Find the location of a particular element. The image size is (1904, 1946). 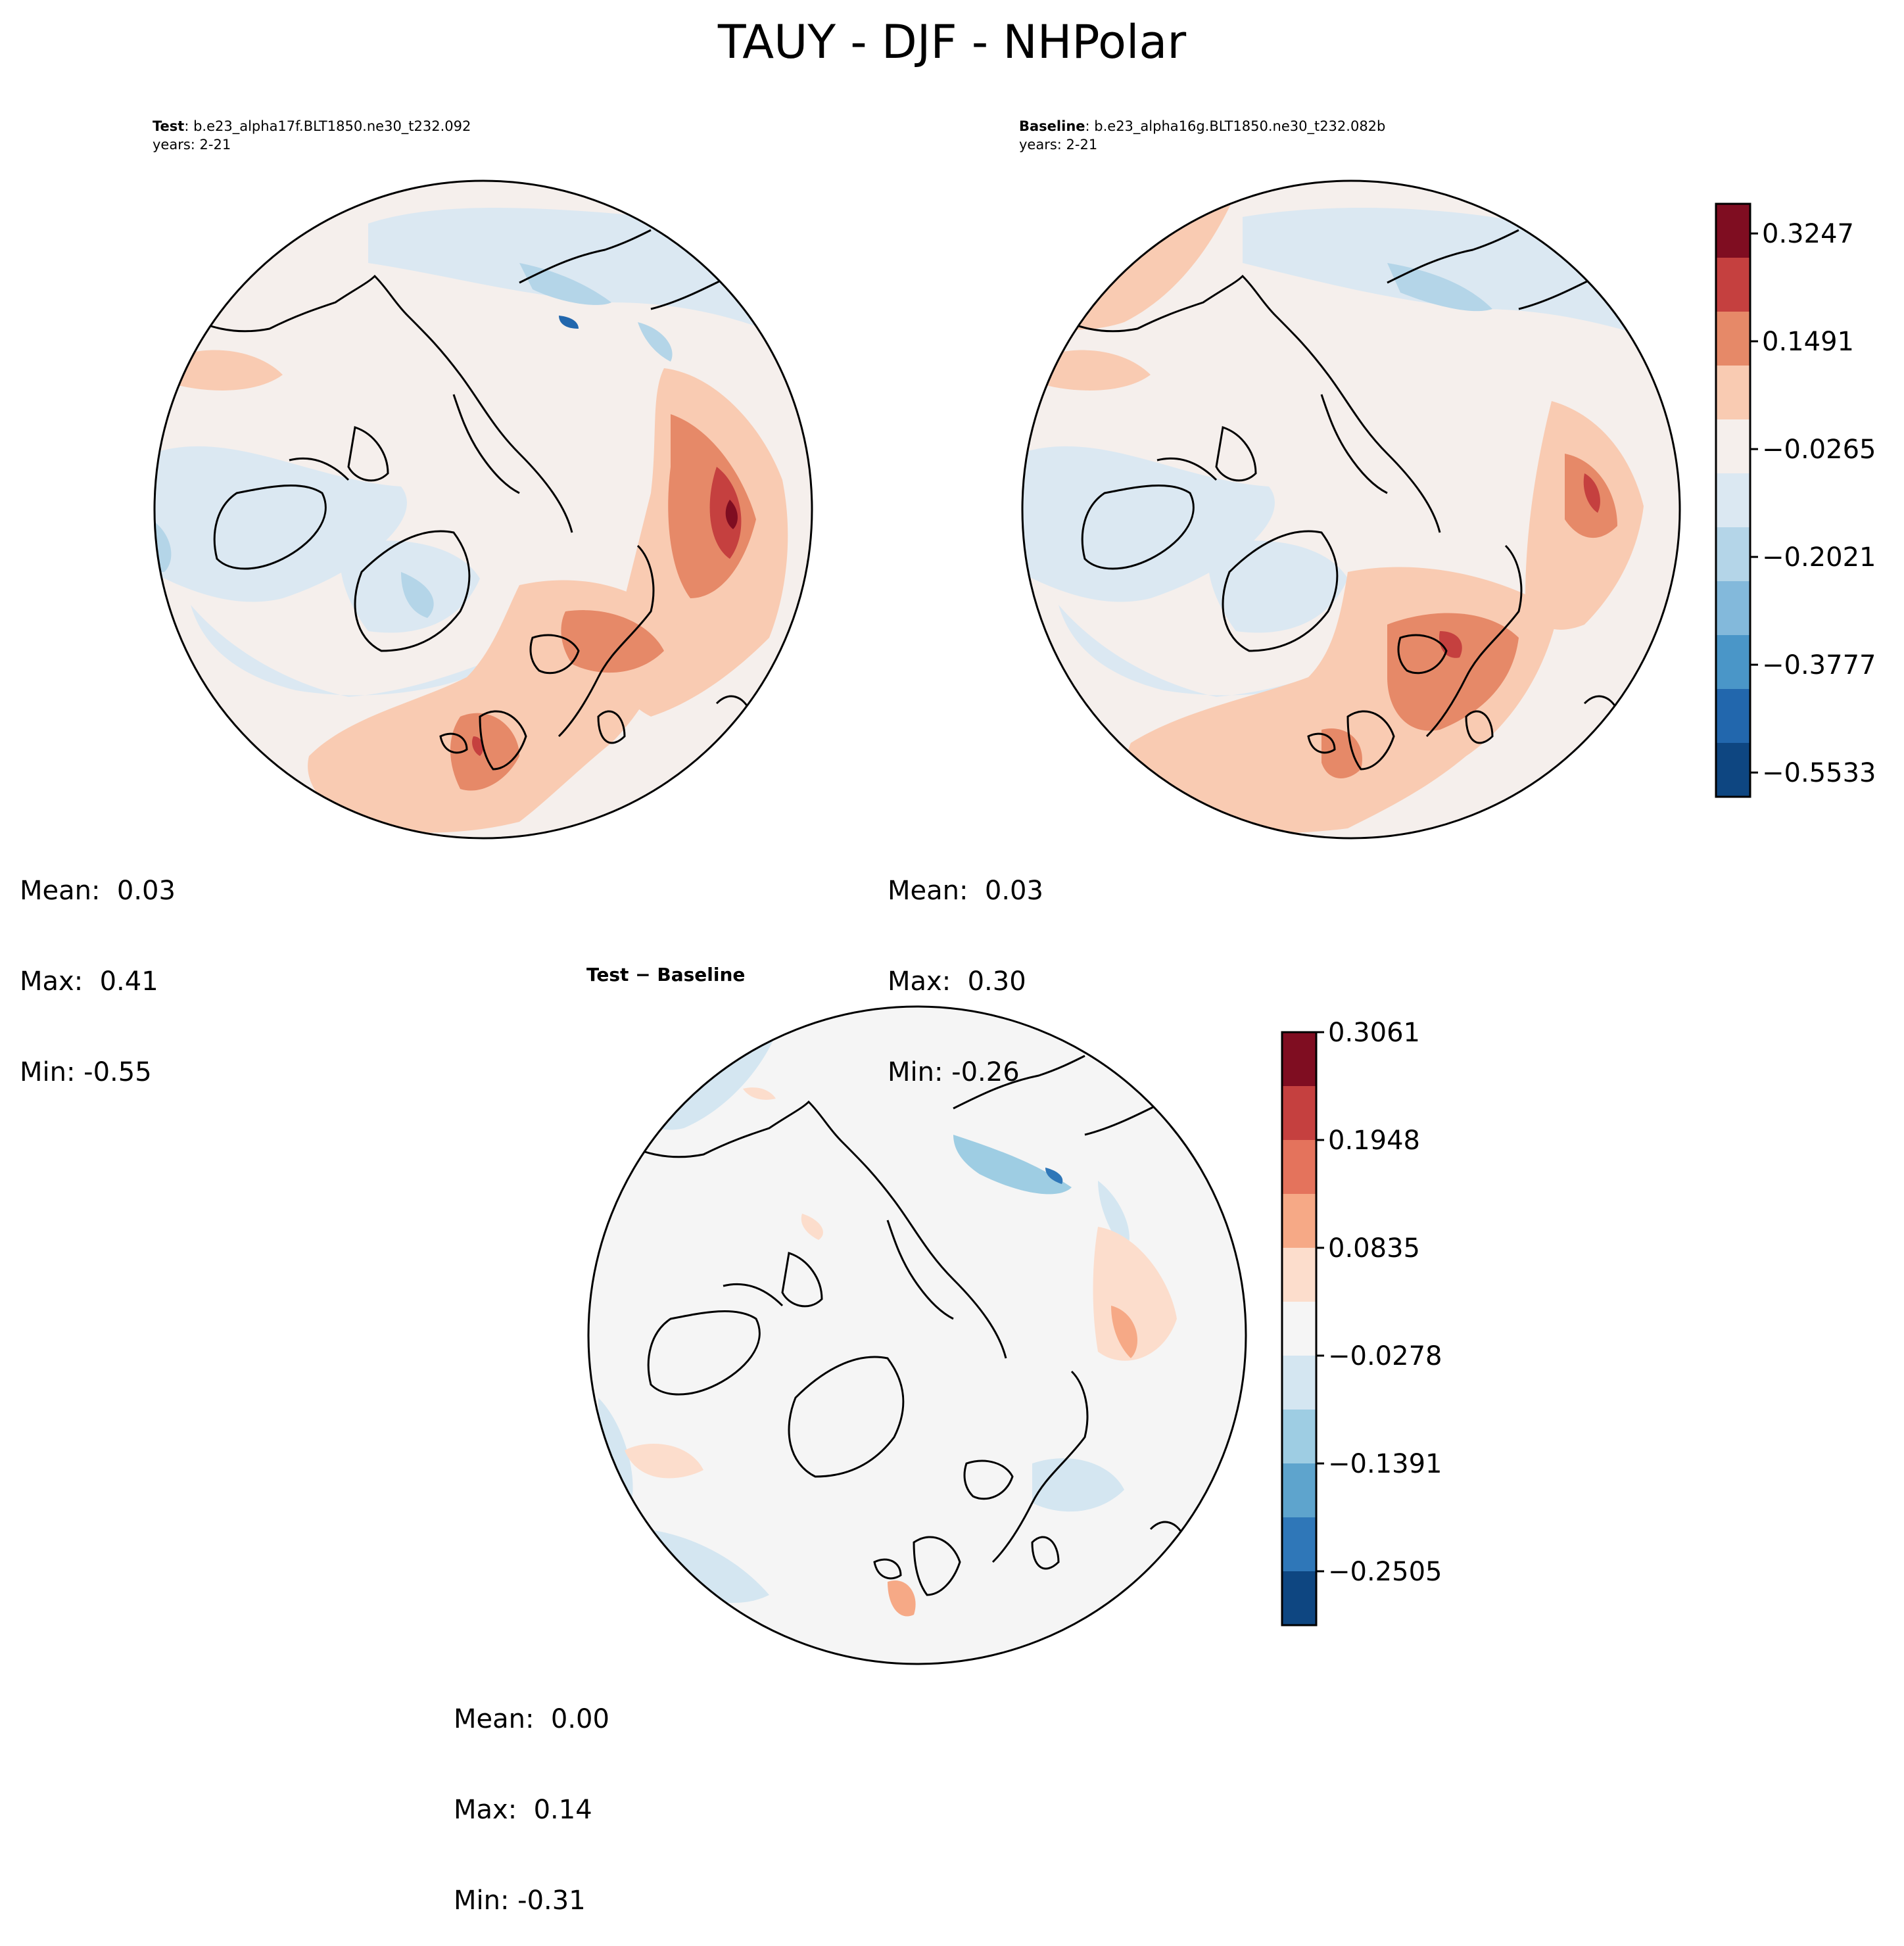

baseline-max: Max: 0.30 is located at coordinates (957, 982).